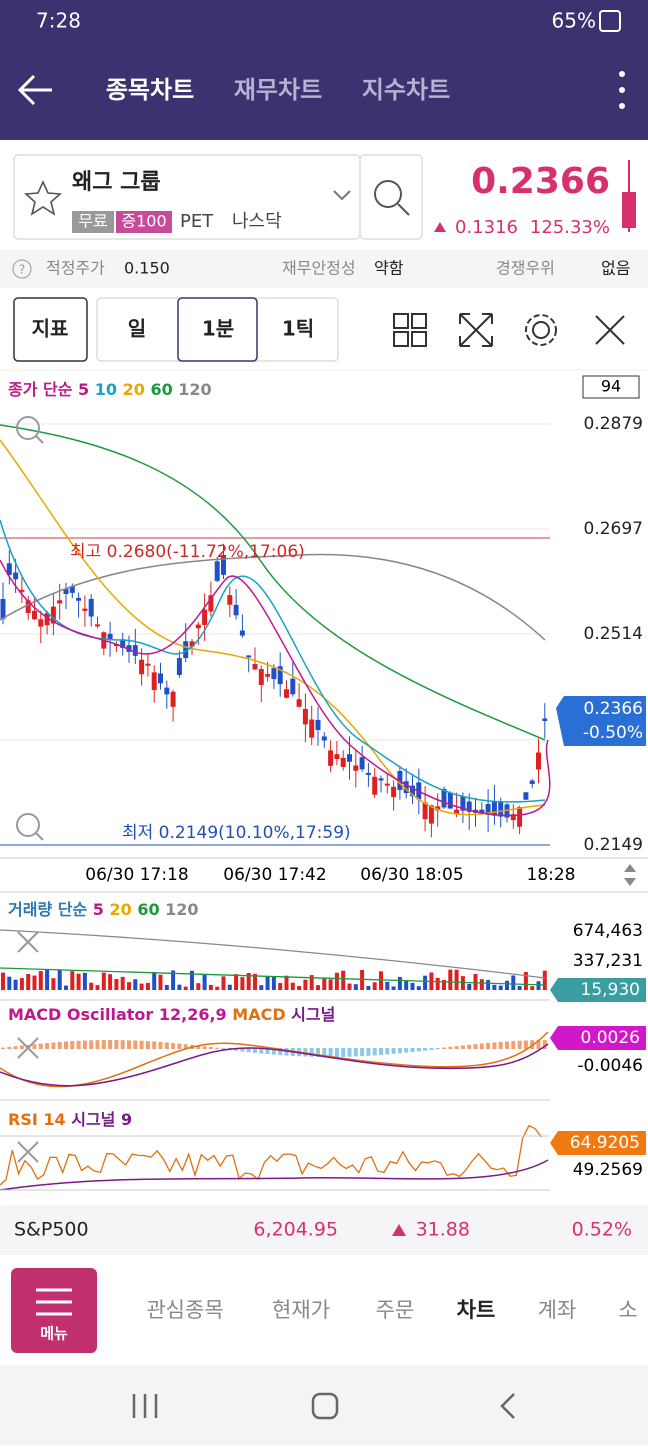 The height and width of the screenshot is (1449, 648). What do you see at coordinates (43, 198) in the screenshot?
I see `favorite-star` at bounding box center [43, 198].